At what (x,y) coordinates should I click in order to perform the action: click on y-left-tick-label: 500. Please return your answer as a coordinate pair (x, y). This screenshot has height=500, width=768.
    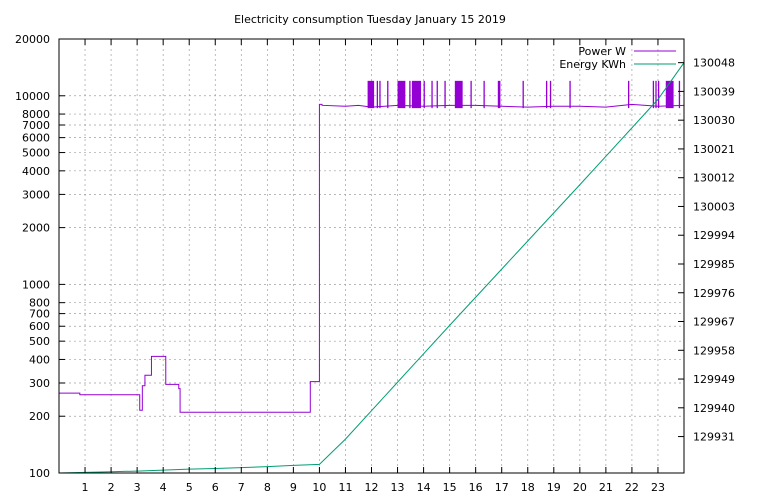
    Looking at the image, I should click on (39, 341).